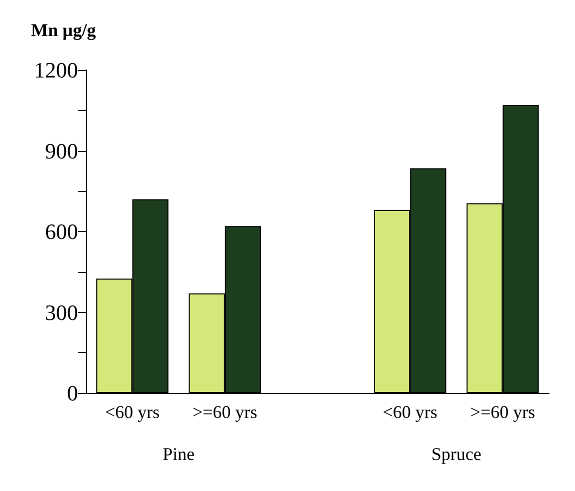 The width and height of the screenshot is (575, 491). Describe the element at coordinates (56, 70) in the screenshot. I see `y-tick-label: 1200` at that location.